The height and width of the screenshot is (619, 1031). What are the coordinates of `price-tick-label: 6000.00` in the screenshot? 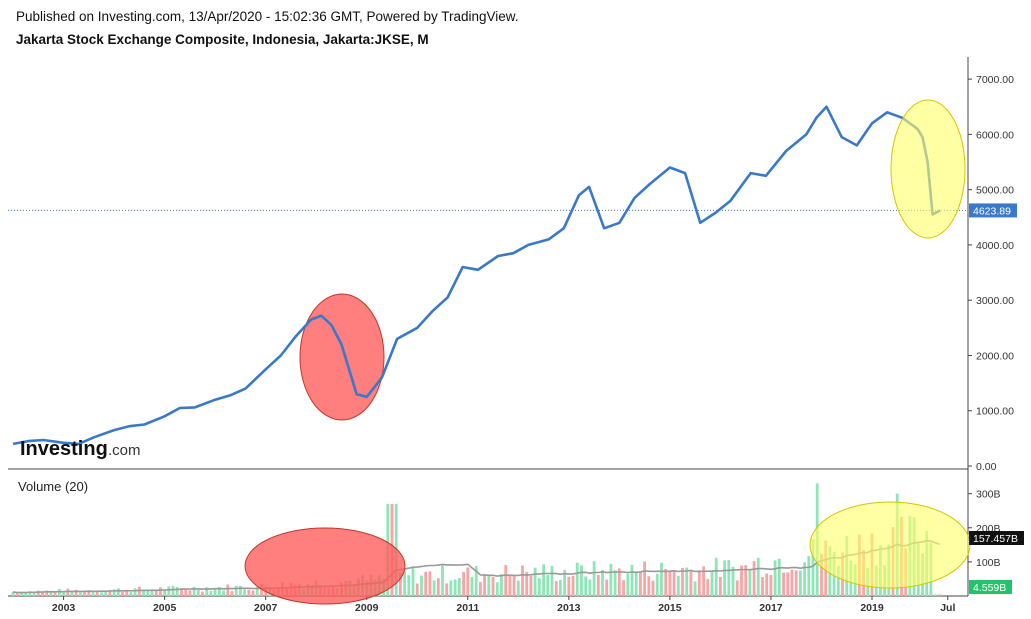 It's located at (995, 135).